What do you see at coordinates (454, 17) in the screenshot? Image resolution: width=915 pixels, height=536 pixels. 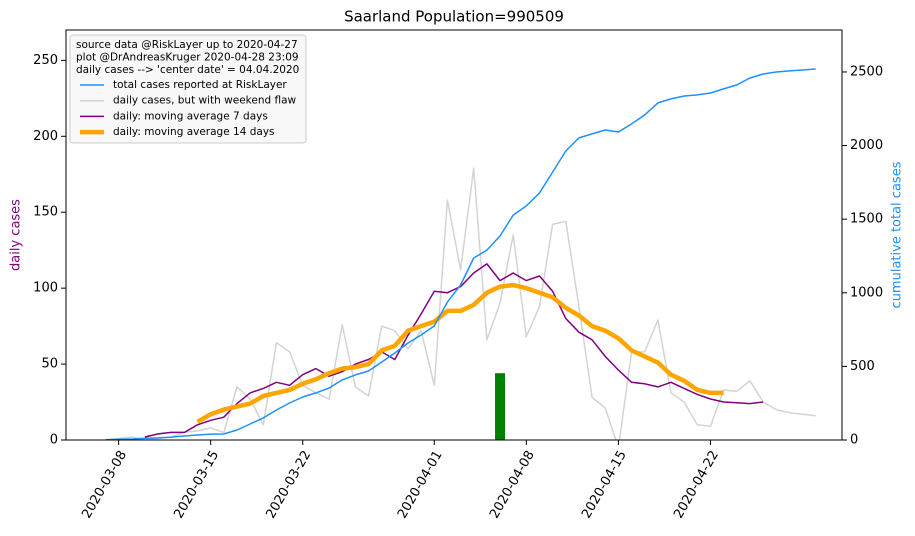 I see `chart-title: Saarland Population=990509` at bounding box center [454, 17].